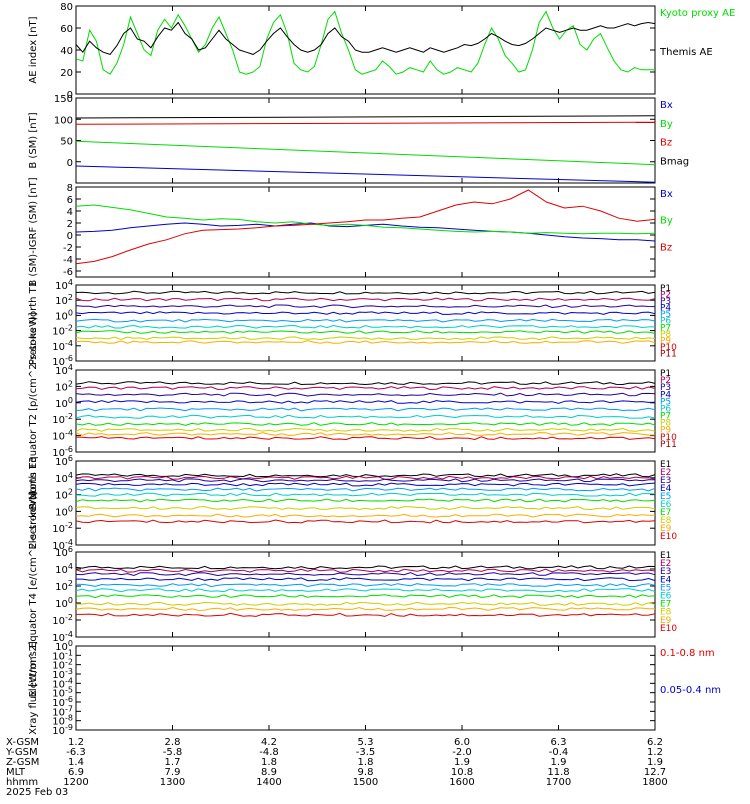 This screenshot has height=804, width=750. Describe the element at coordinates (365, 603) in the screenshot. I see `series-line-e8` at that location.